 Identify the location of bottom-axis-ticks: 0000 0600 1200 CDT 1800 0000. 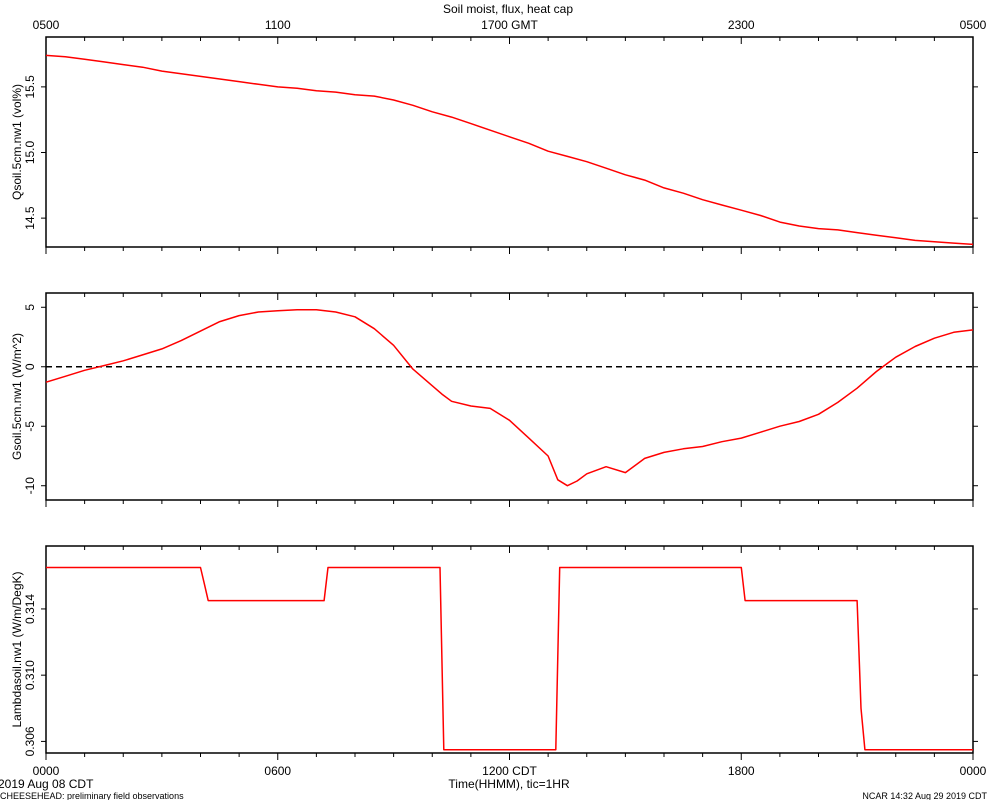
(510, 771).